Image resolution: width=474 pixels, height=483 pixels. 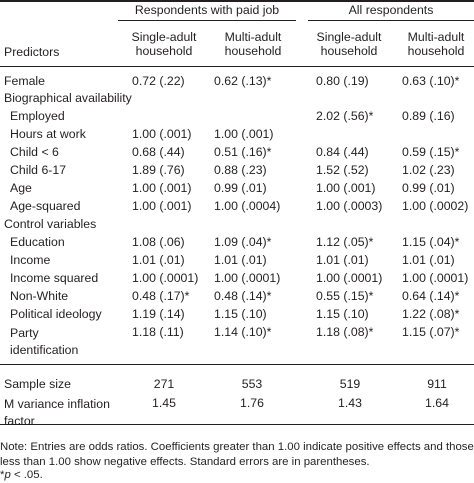 What do you see at coordinates (253, 44) in the screenshot?
I see `col-header-2: Multi-adult household` at bounding box center [253, 44].